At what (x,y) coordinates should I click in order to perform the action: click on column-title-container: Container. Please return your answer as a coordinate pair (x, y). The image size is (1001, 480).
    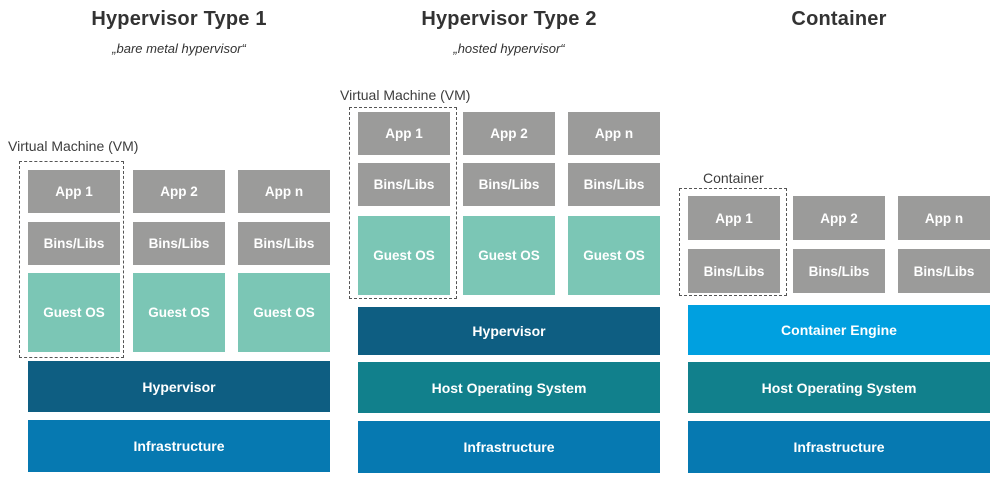
    Looking at the image, I should click on (839, 19).